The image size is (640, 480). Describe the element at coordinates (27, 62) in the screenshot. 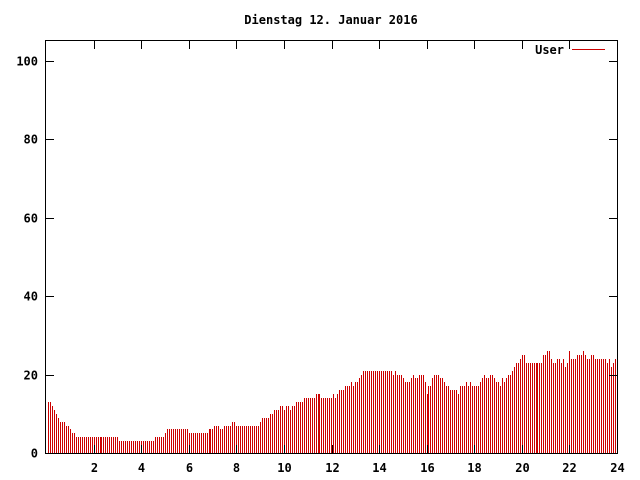

I see `y-tick-label: 100` at that location.